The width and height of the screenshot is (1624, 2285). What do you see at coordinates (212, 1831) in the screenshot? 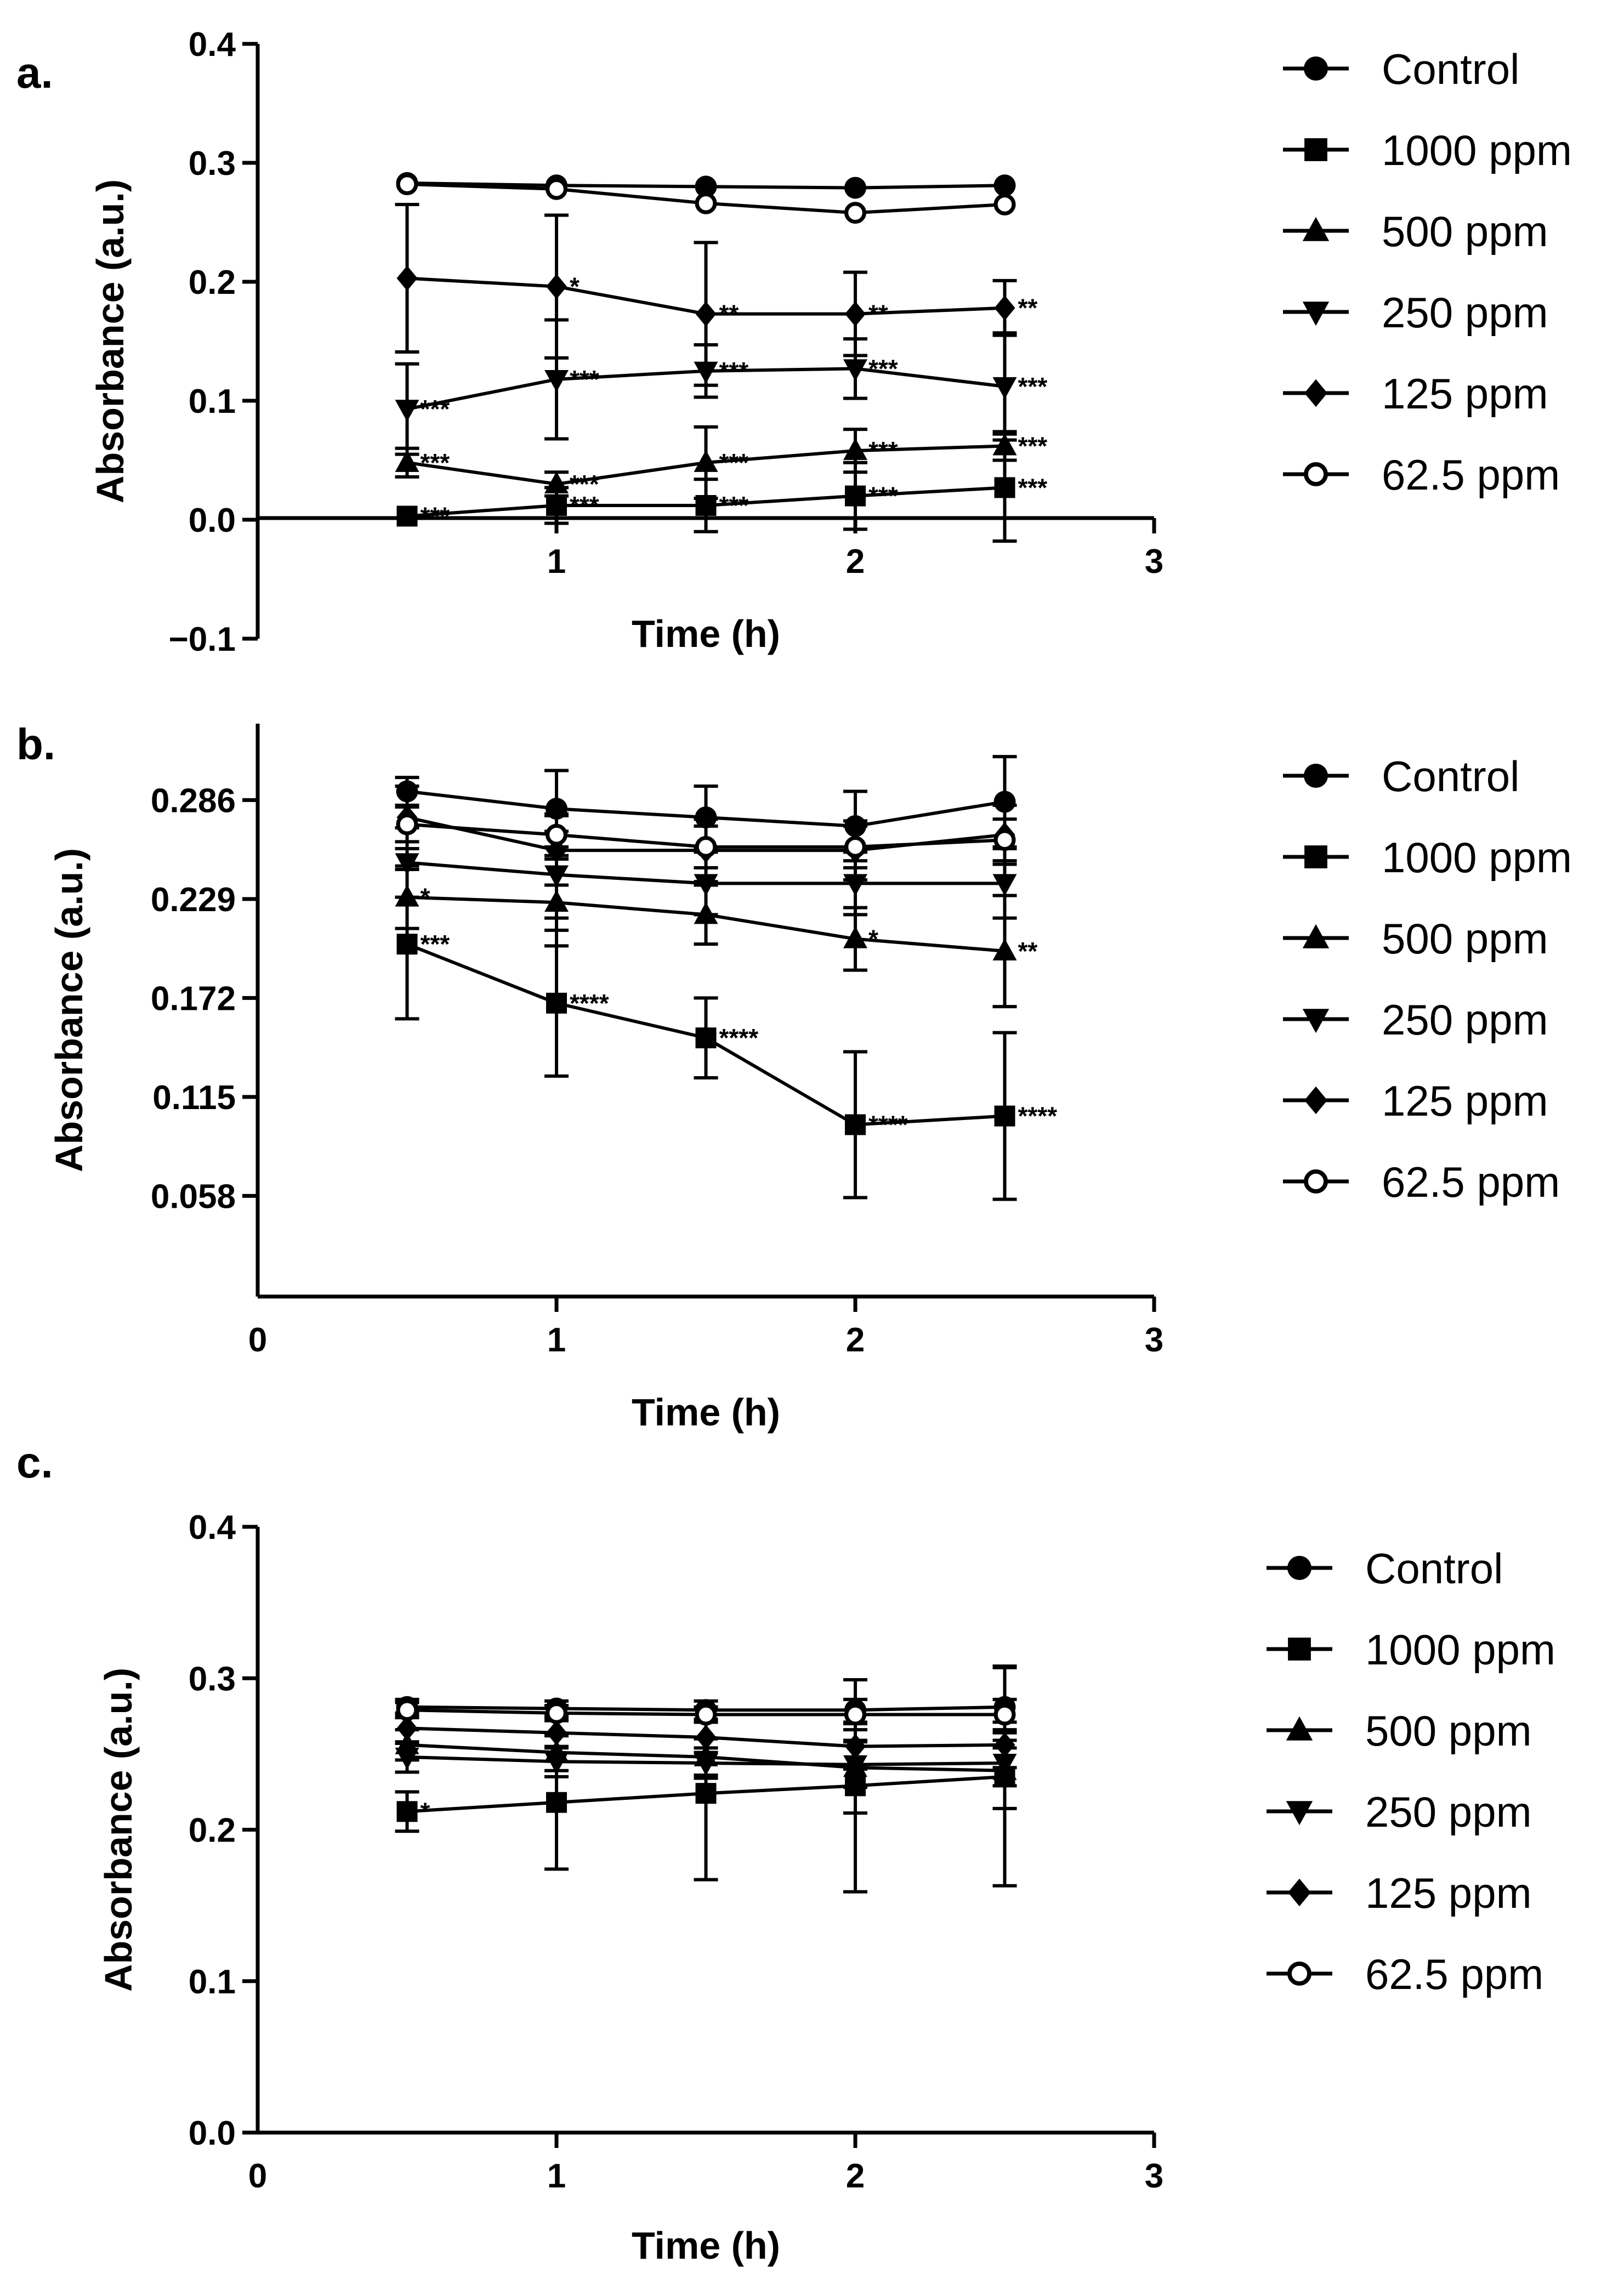
I see `y-tick-label: 0.2` at bounding box center [212, 1831].